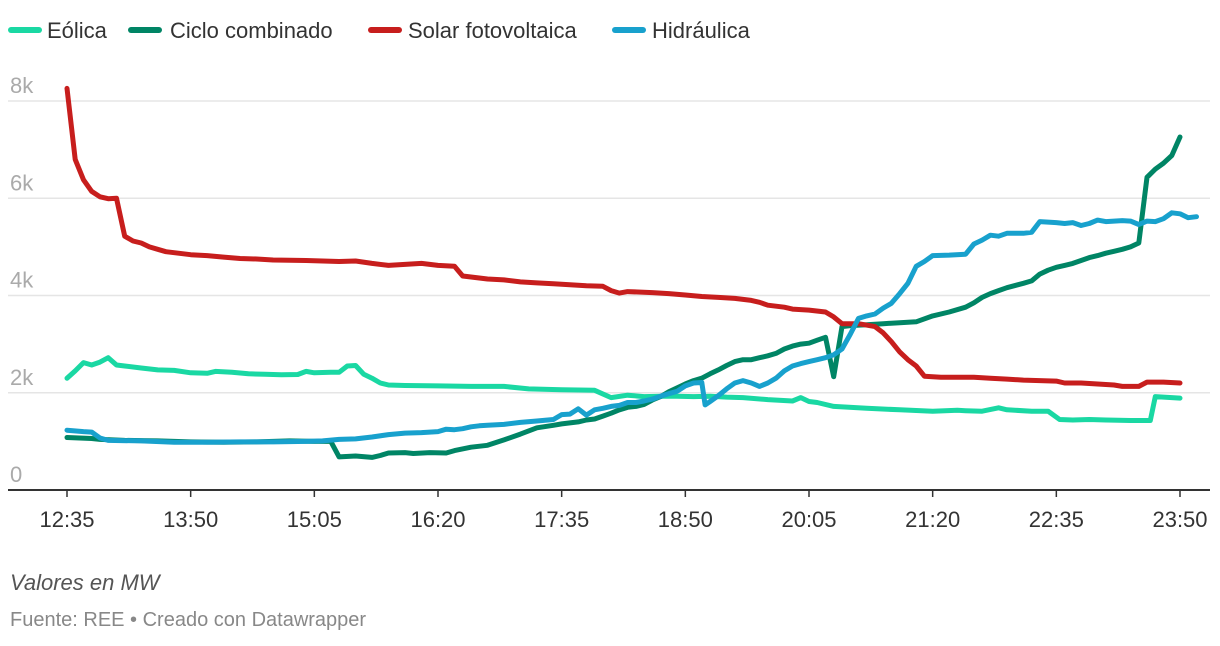 The height and width of the screenshot is (646, 1220). Describe the element at coordinates (685, 519) in the screenshot. I see `x-tick-label: 18:50` at that location.